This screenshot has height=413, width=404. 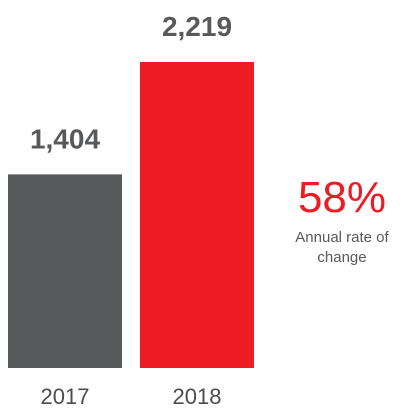 What do you see at coordinates (342, 247) in the screenshot?
I see `rate-of-change-label: Annual rate of change` at bounding box center [342, 247].